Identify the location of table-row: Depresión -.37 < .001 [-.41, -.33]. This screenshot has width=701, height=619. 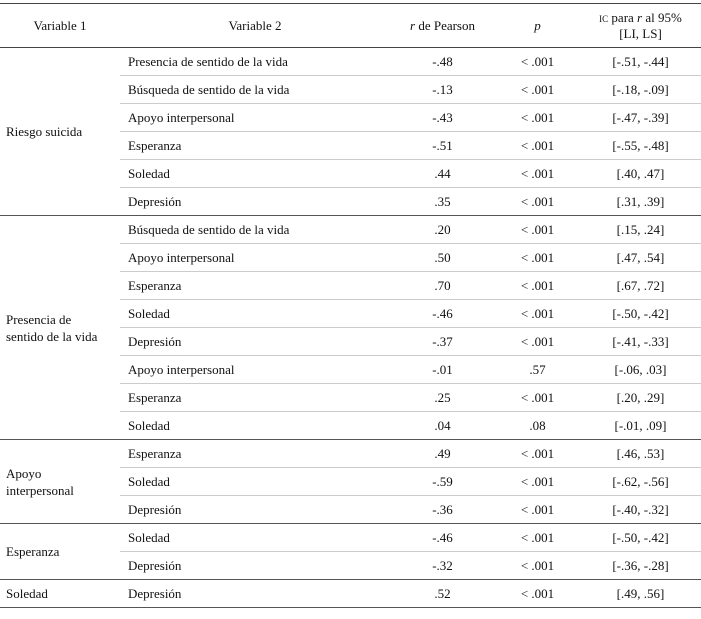
(350, 341).